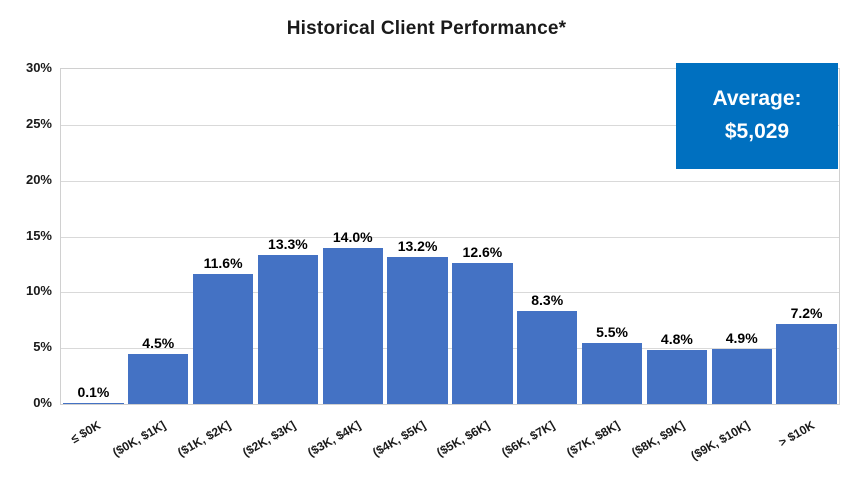 Image resolution: width=853 pixels, height=490 pixels. I want to click on y-tick-label: 10%, so click(38, 291).